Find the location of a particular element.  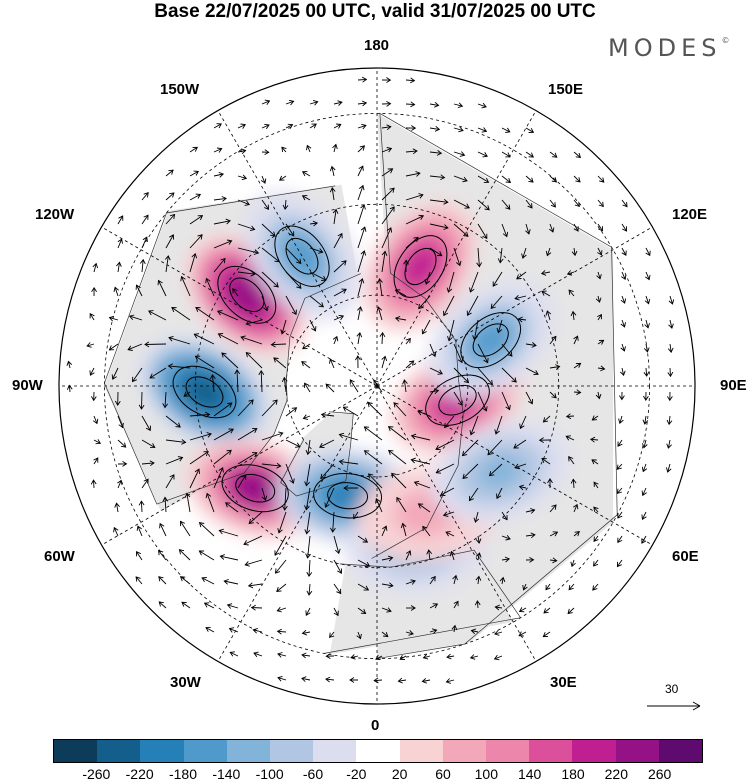

anomaly-band is located at coordinates (500, 472).